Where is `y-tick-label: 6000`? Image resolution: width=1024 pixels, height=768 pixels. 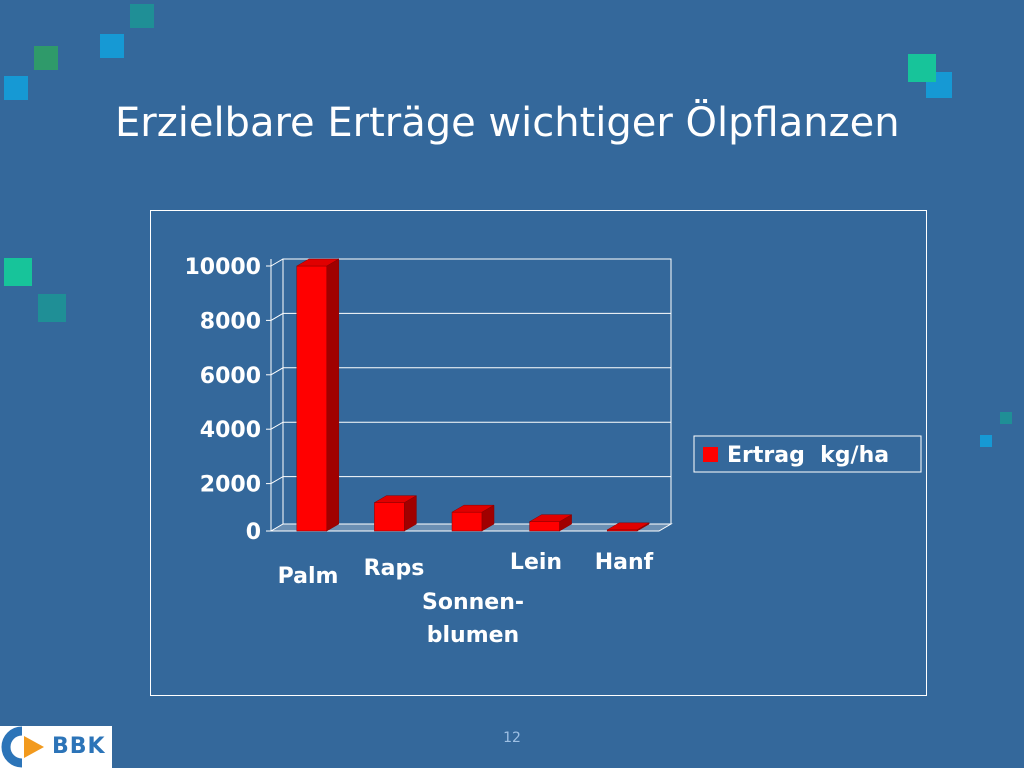 y-tick-label: 6000 is located at coordinates (230, 376).